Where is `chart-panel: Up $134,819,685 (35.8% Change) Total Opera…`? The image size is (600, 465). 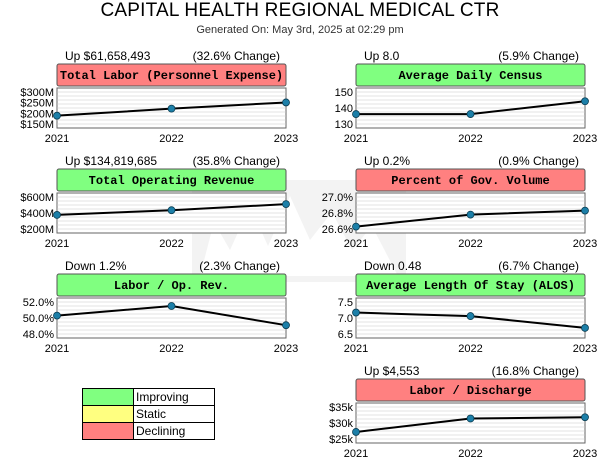 chart-panel: Up $134,819,685 (35.8% Change) Total Opera… is located at coordinates (159, 202).